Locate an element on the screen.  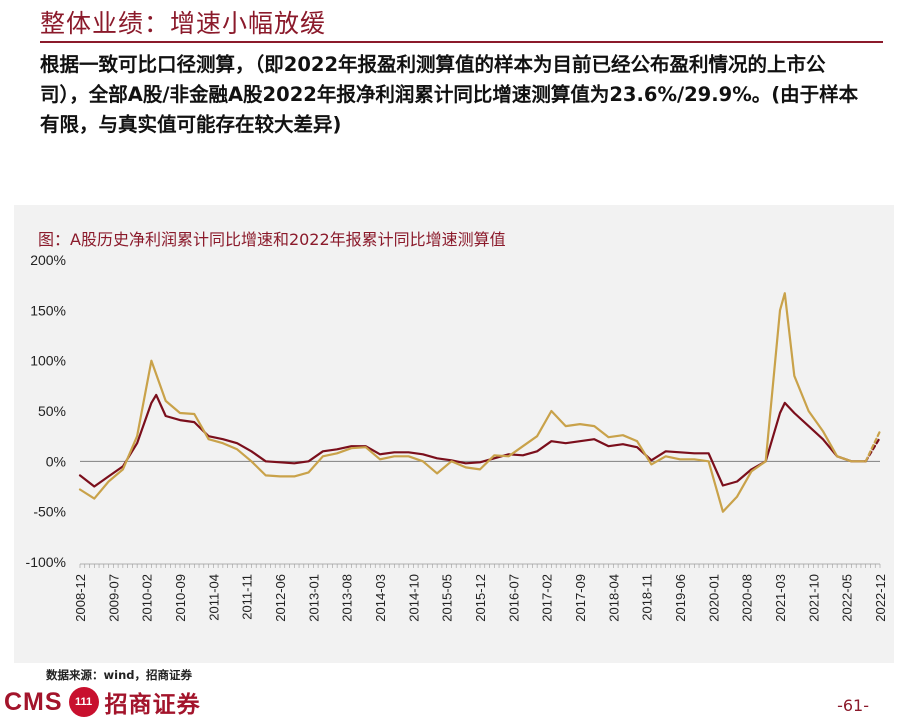
x-tick-label: 2021-10 is located at coordinates (813, 598).